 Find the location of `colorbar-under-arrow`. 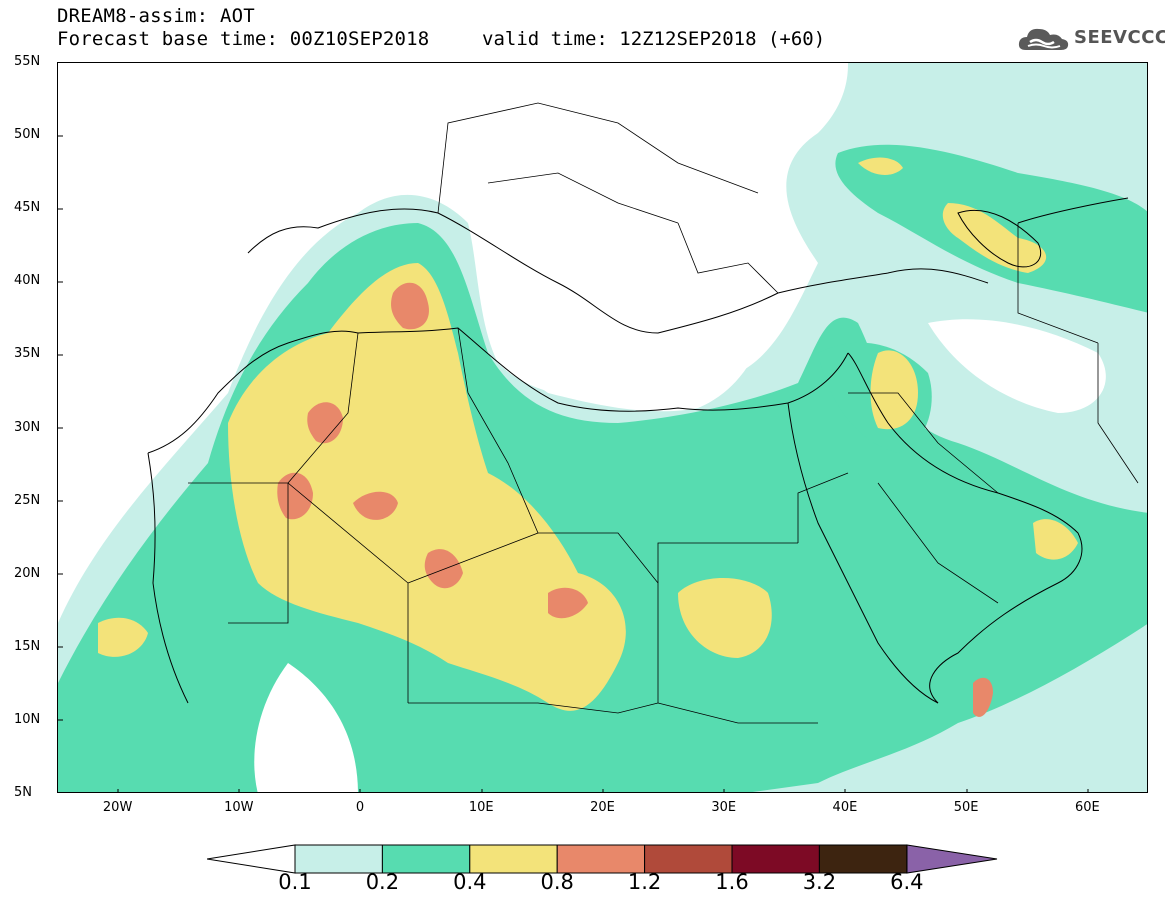

colorbar-under-arrow is located at coordinates (251, 859).